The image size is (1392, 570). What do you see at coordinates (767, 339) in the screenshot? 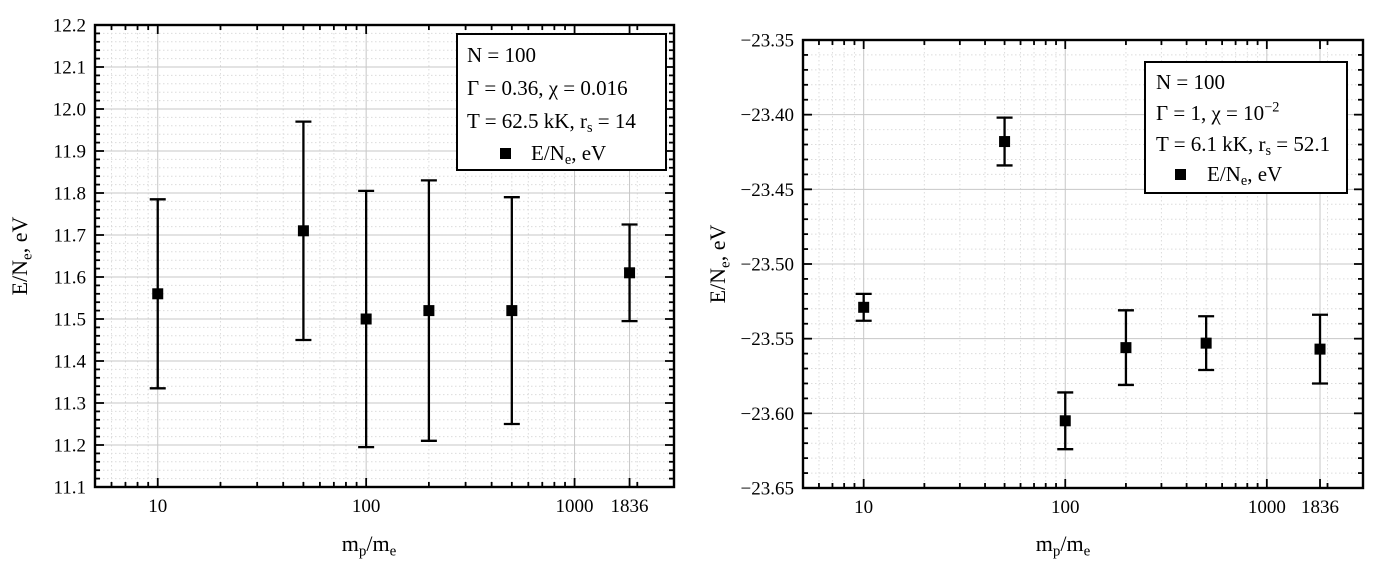
I see `y-tick-label: −23.55` at bounding box center [767, 339].